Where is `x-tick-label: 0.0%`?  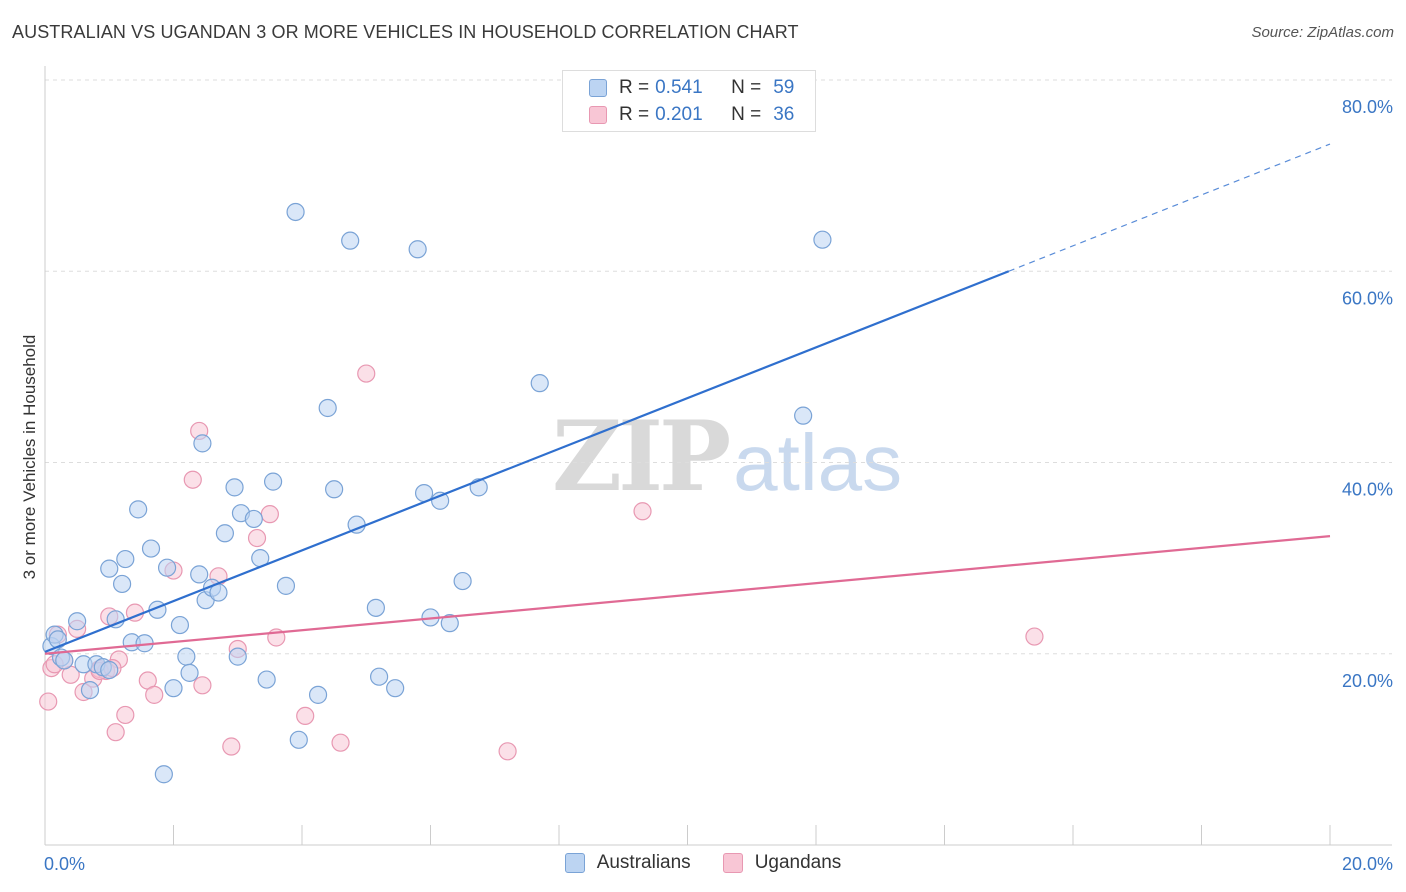
x-tick-label: 0.0% is located at coordinates (64, 864).